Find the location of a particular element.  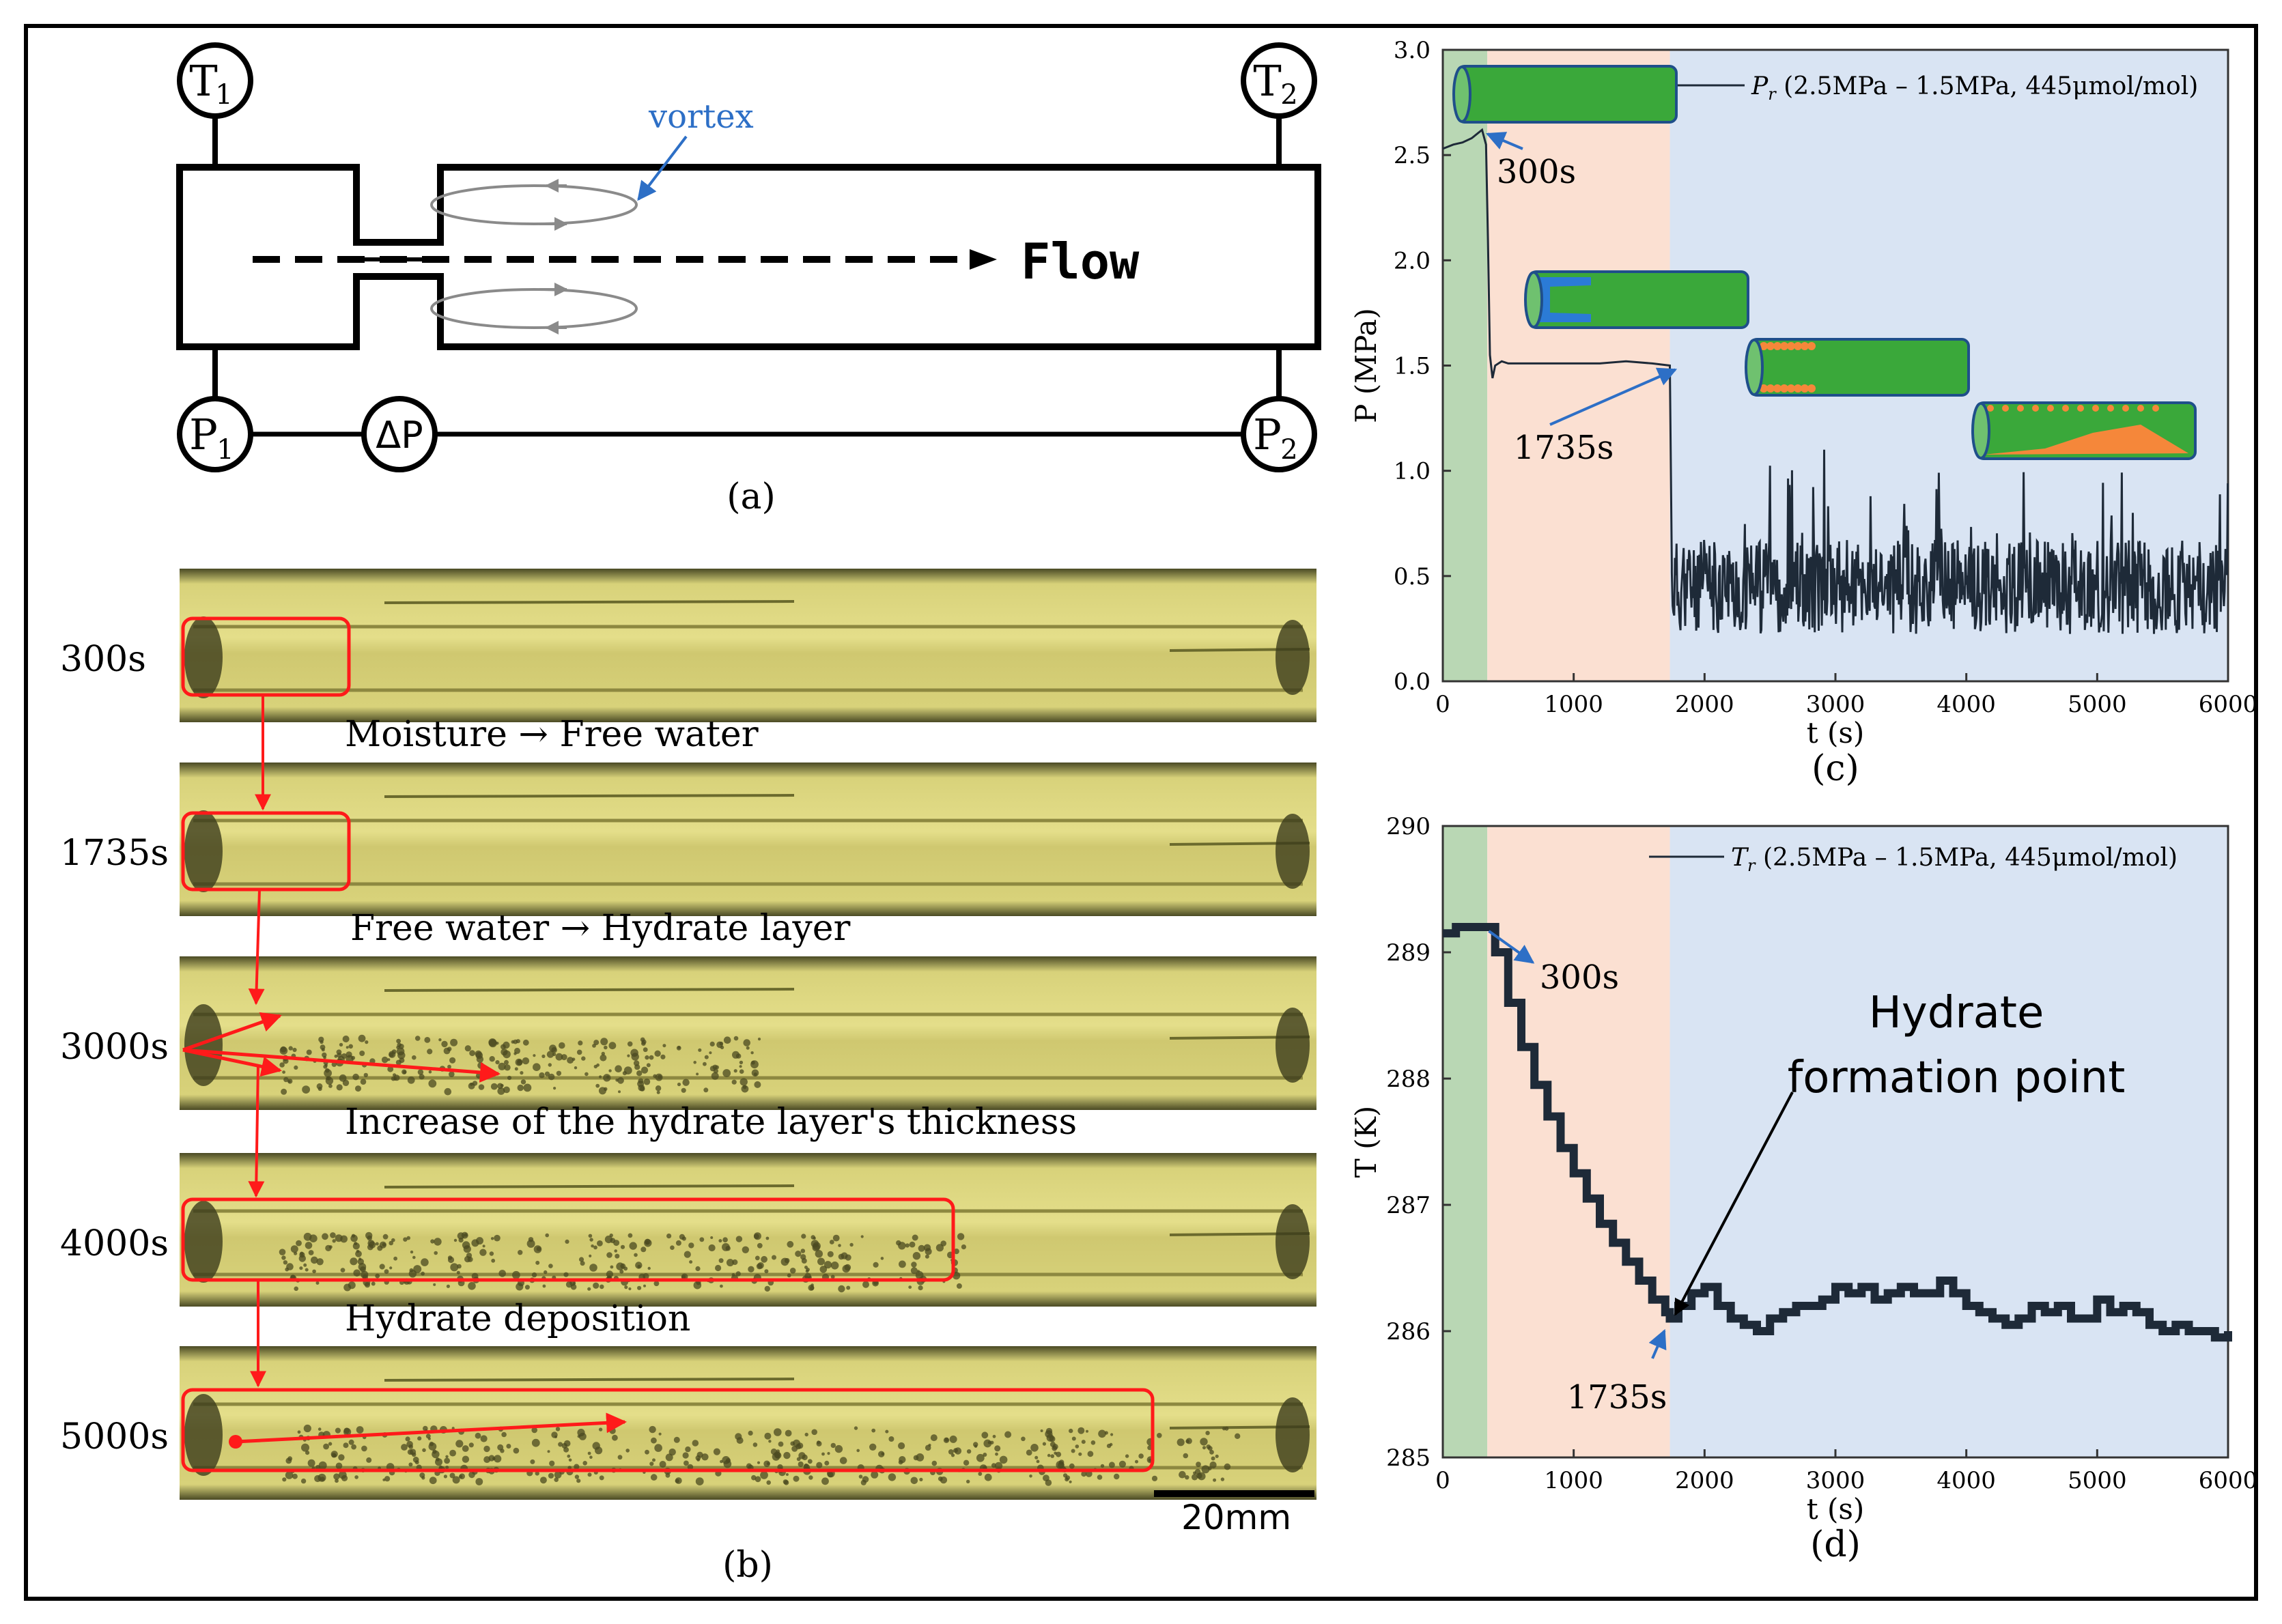

svg-text: ΔP is located at coordinates (399, 435).